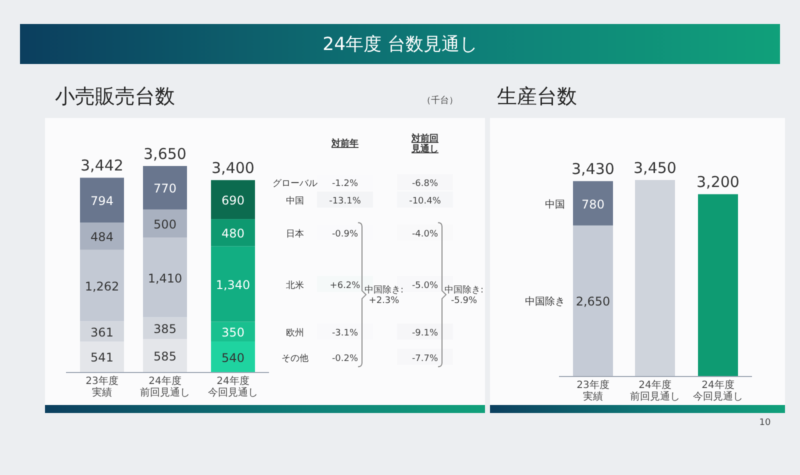  What do you see at coordinates (555, 204) in the screenshot?
I see `series-label: 中国` at bounding box center [555, 204].